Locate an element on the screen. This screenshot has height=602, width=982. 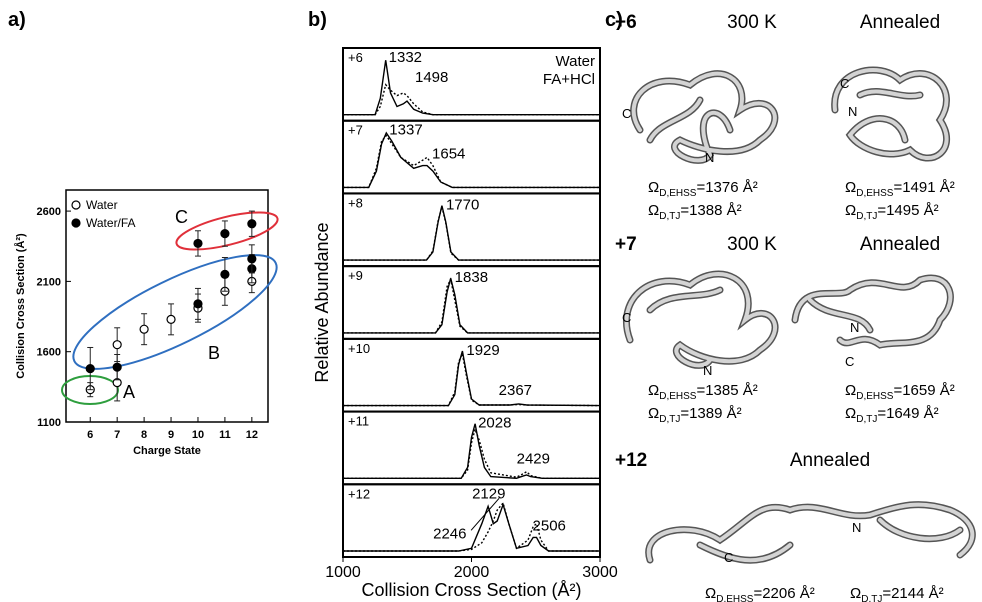
legend-label: Water/FA is located at coordinates (111, 223).